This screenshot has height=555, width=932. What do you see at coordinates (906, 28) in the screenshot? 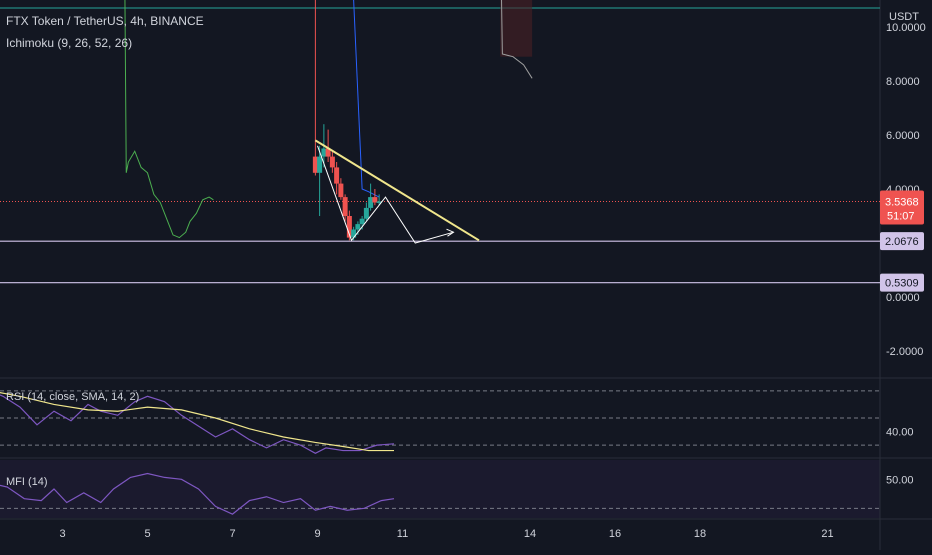
I see `price-tick-label: 10.0000` at bounding box center [906, 28].